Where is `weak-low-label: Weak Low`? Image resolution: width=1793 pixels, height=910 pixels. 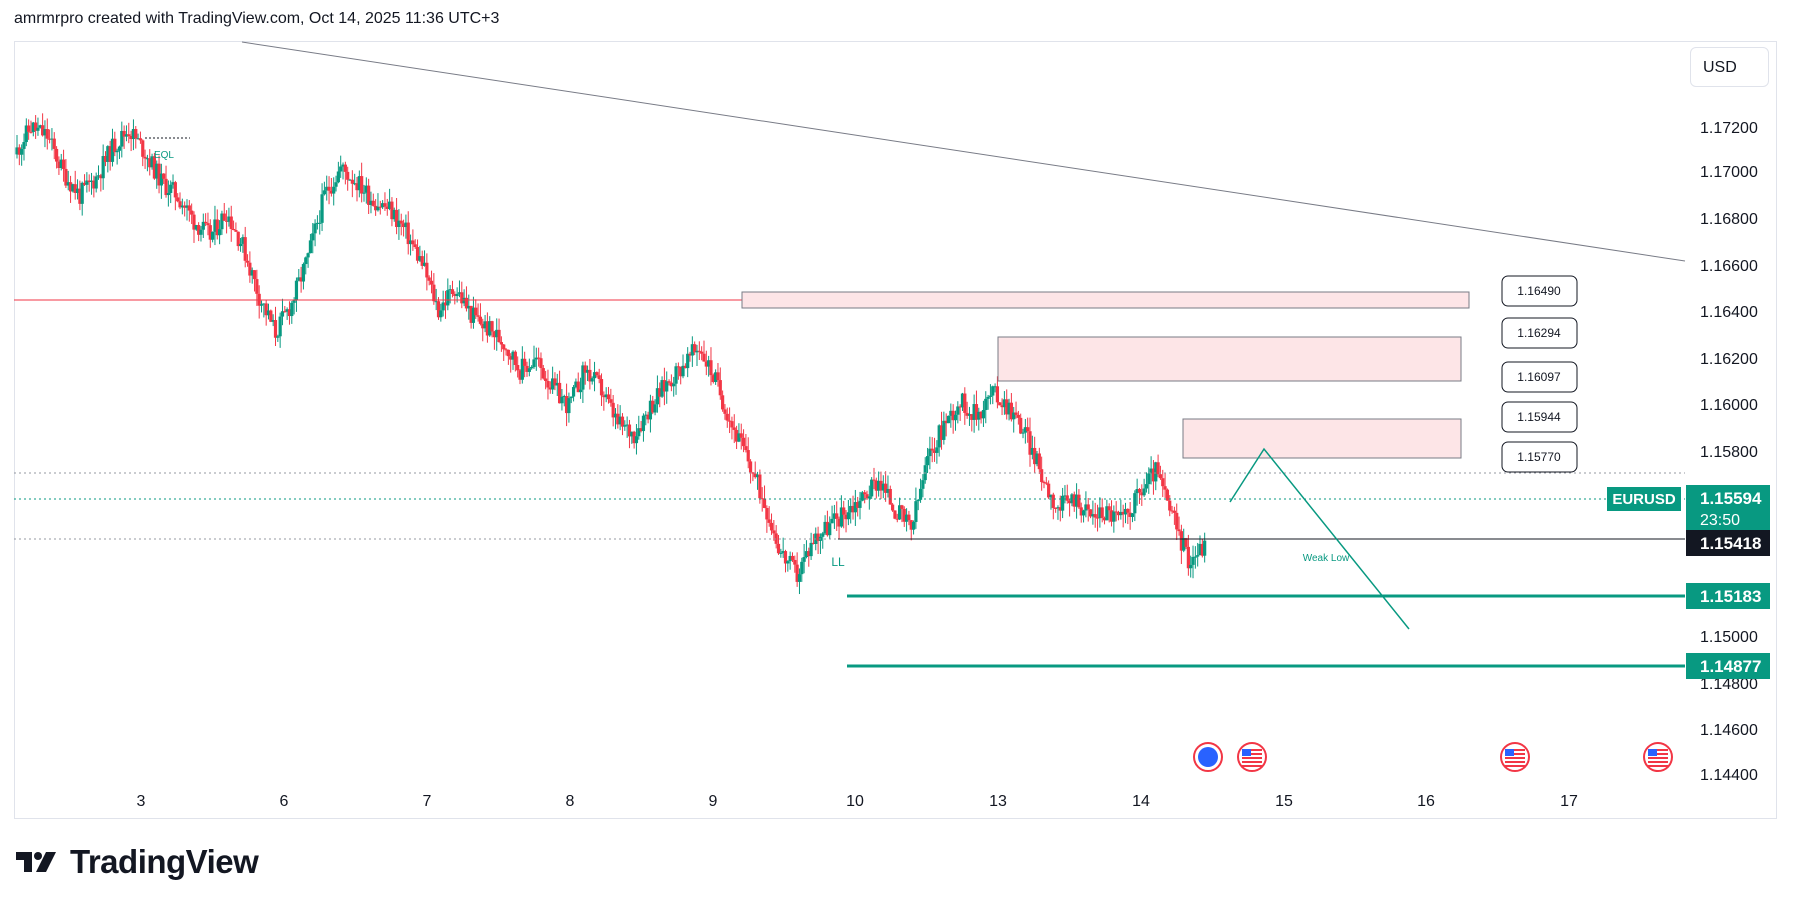
weak-low-label: Weak Low is located at coordinates (1326, 558).